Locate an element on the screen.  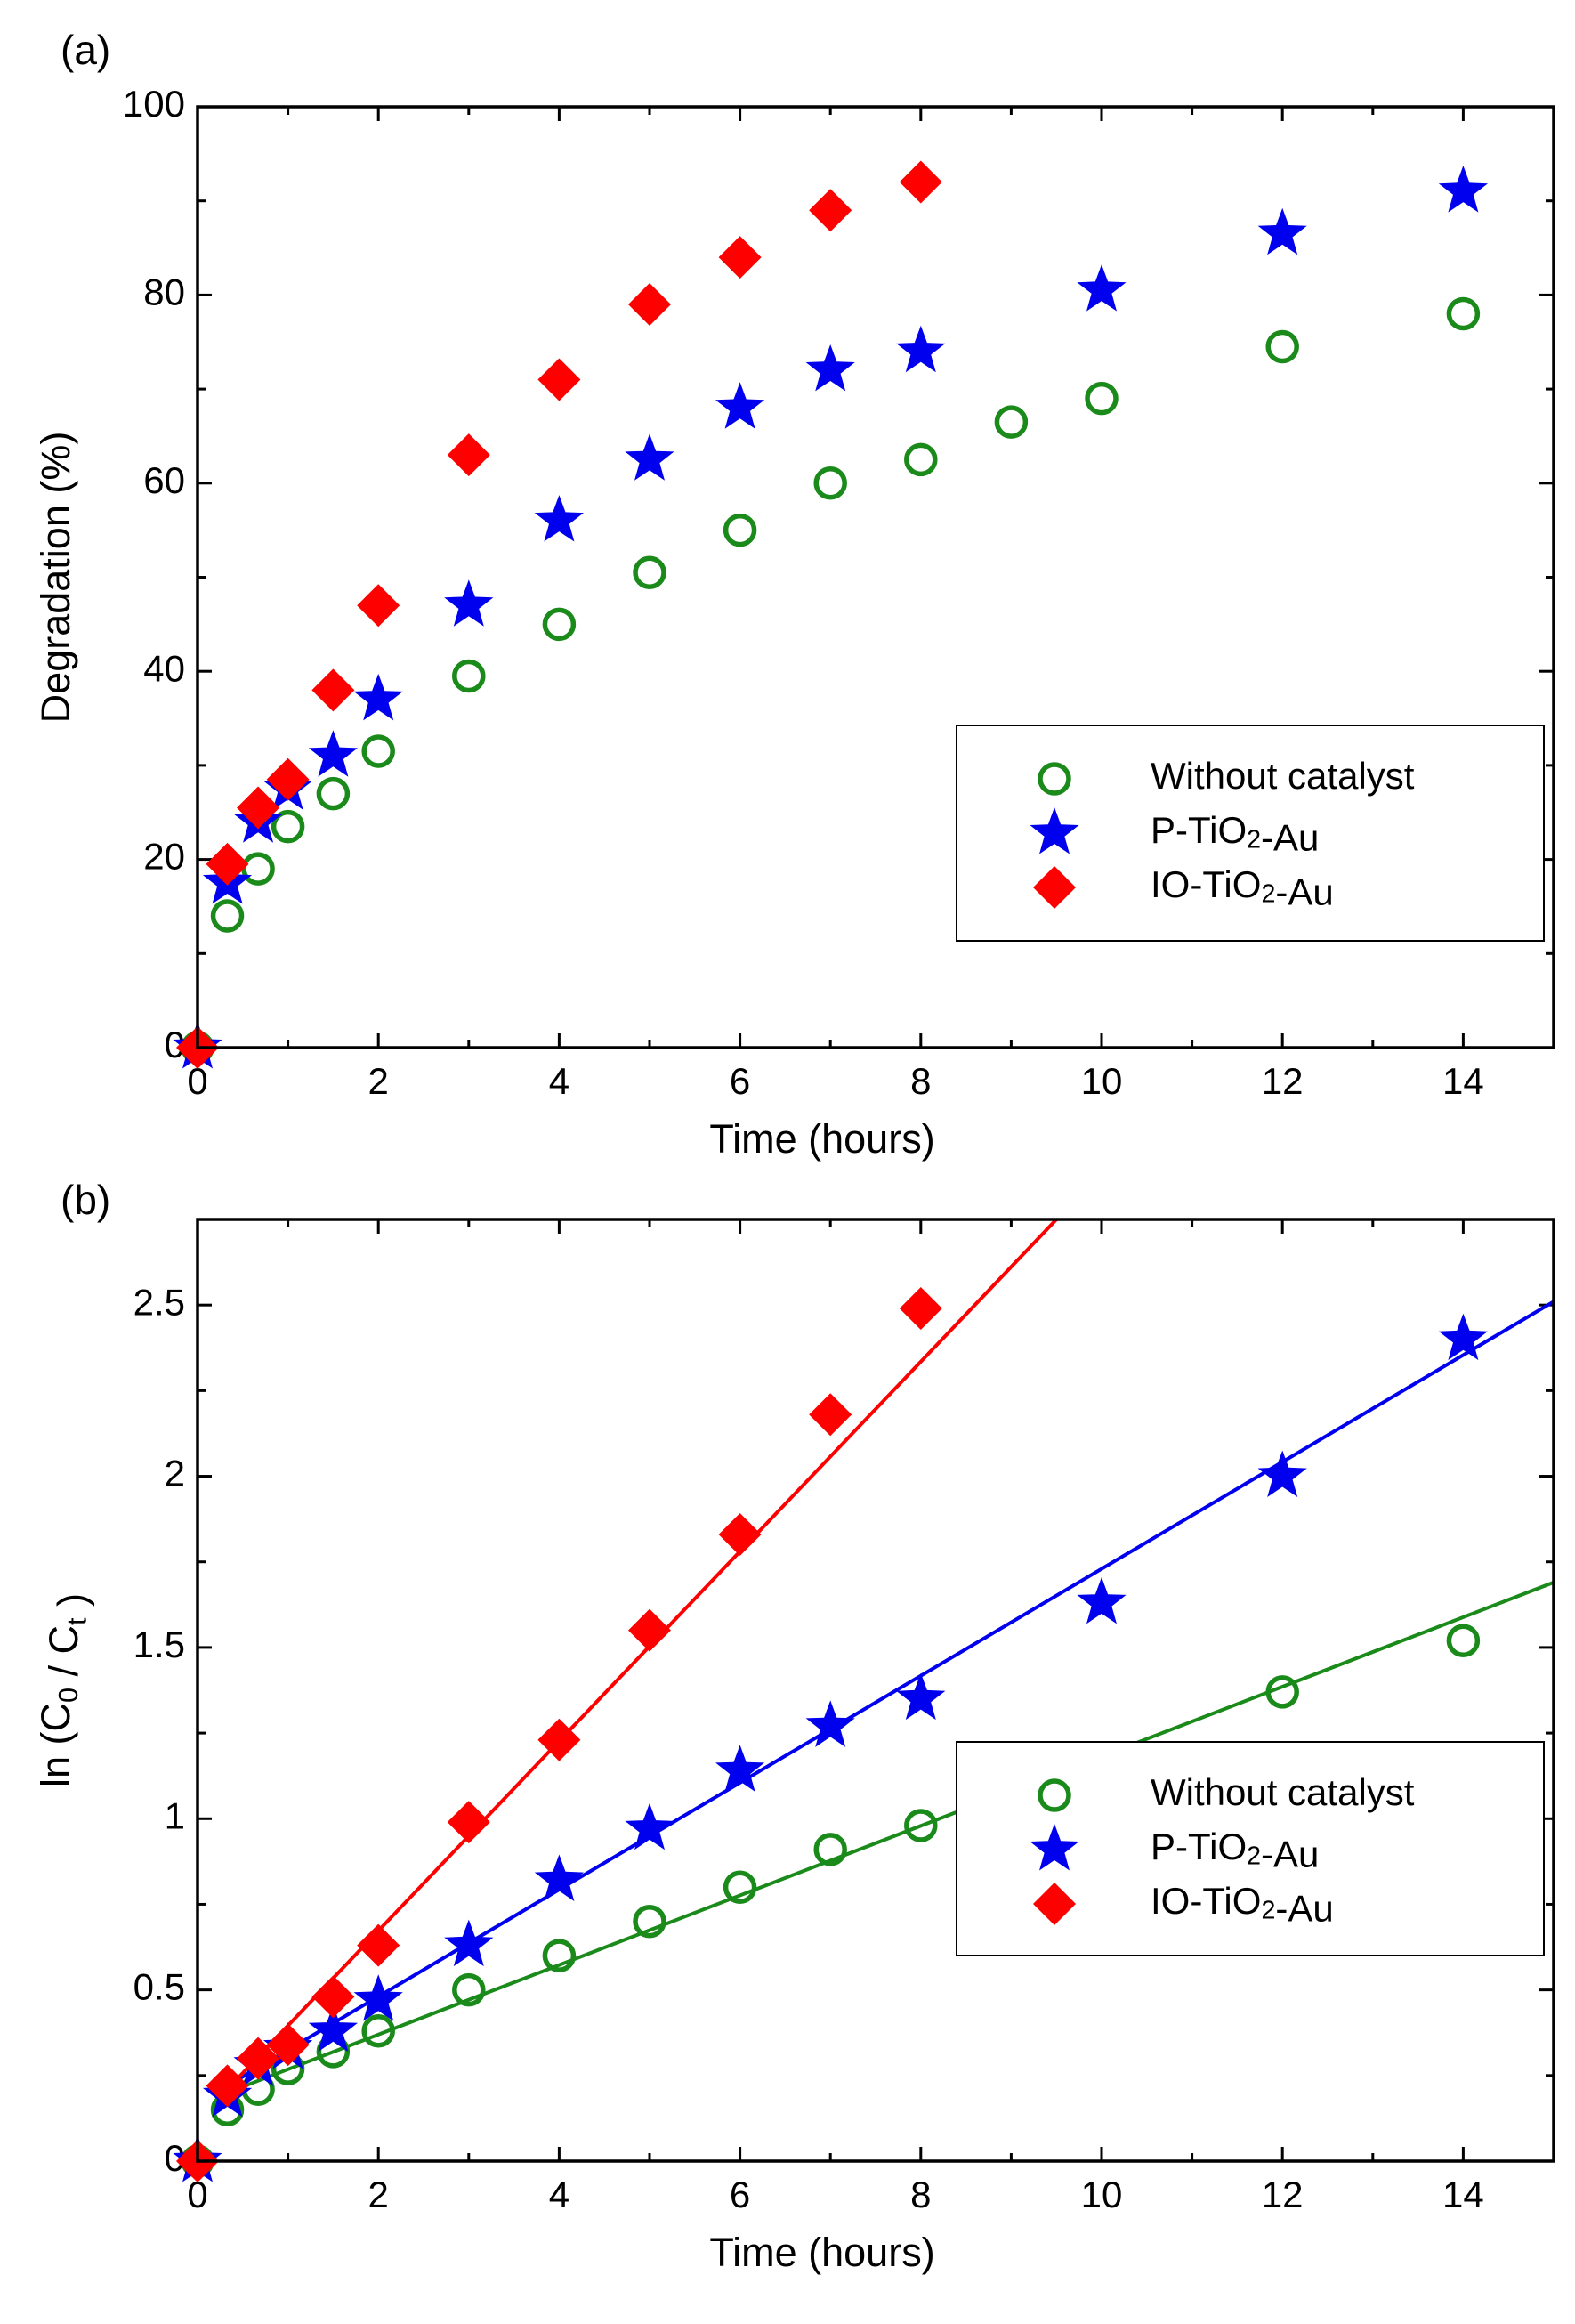
x-tick-label: 8 is located at coordinates (920, 1081).